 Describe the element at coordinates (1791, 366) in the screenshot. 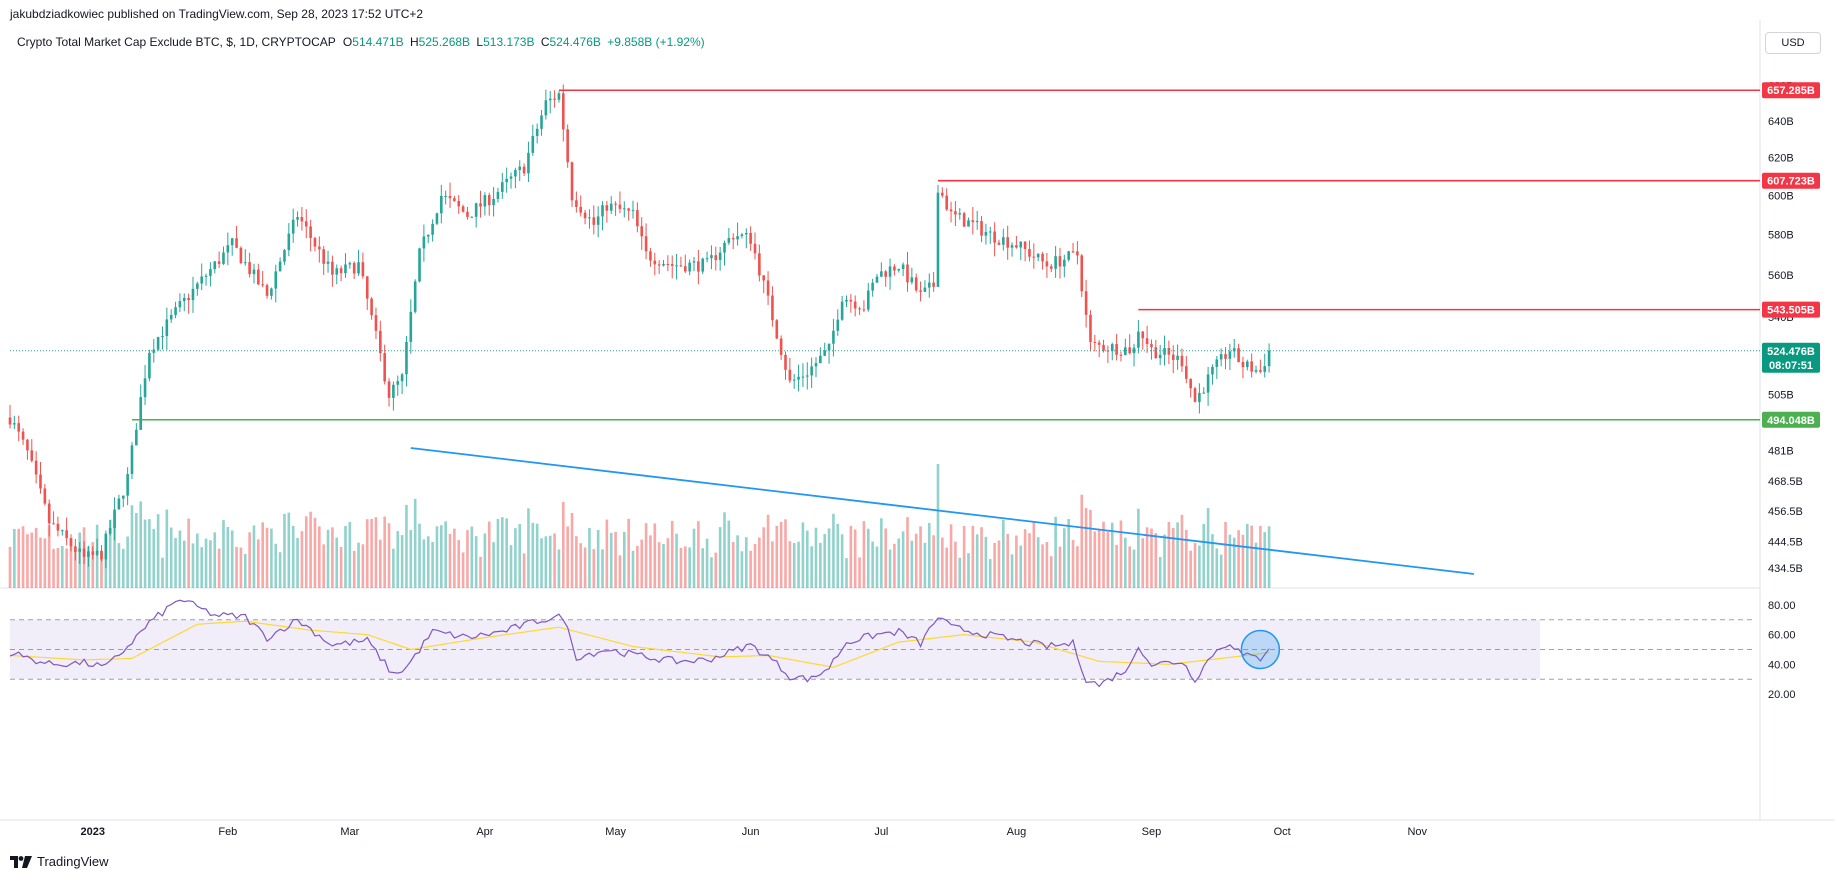

I see `countdown-label-text: 08:07:51` at that location.